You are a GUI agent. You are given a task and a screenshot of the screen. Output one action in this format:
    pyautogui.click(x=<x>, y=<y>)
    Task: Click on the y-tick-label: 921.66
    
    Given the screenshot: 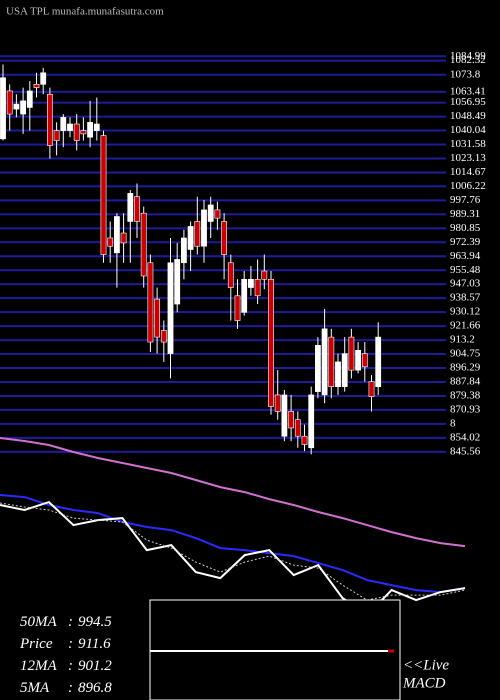 What is the action you would take?
    pyautogui.click(x=465, y=326)
    